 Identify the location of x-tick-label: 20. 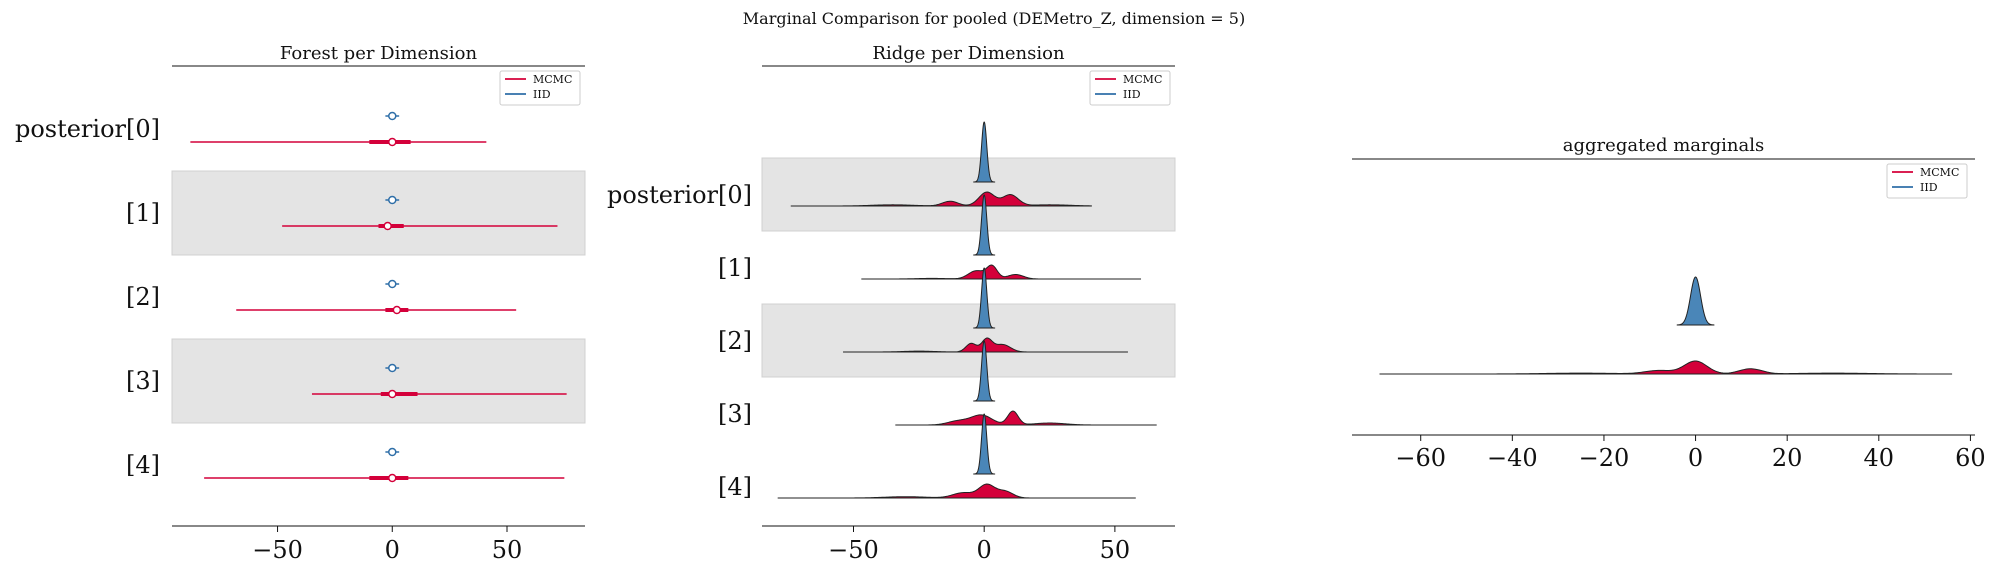
(1787, 458).